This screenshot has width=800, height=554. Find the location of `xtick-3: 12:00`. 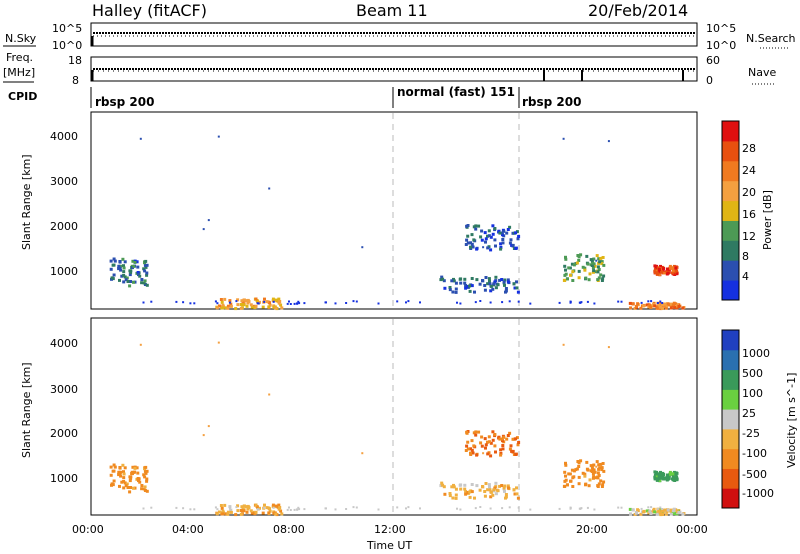

xtick-3: 12:00 is located at coordinates (390, 529).